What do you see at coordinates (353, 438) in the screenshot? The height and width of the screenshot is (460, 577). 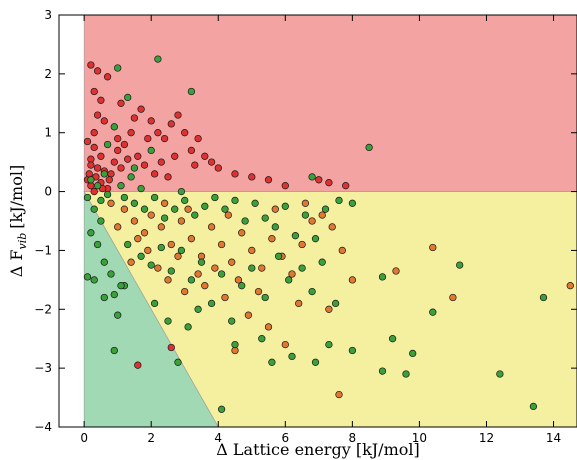 I see `x-tick-label: 8` at bounding box center [353, 438].